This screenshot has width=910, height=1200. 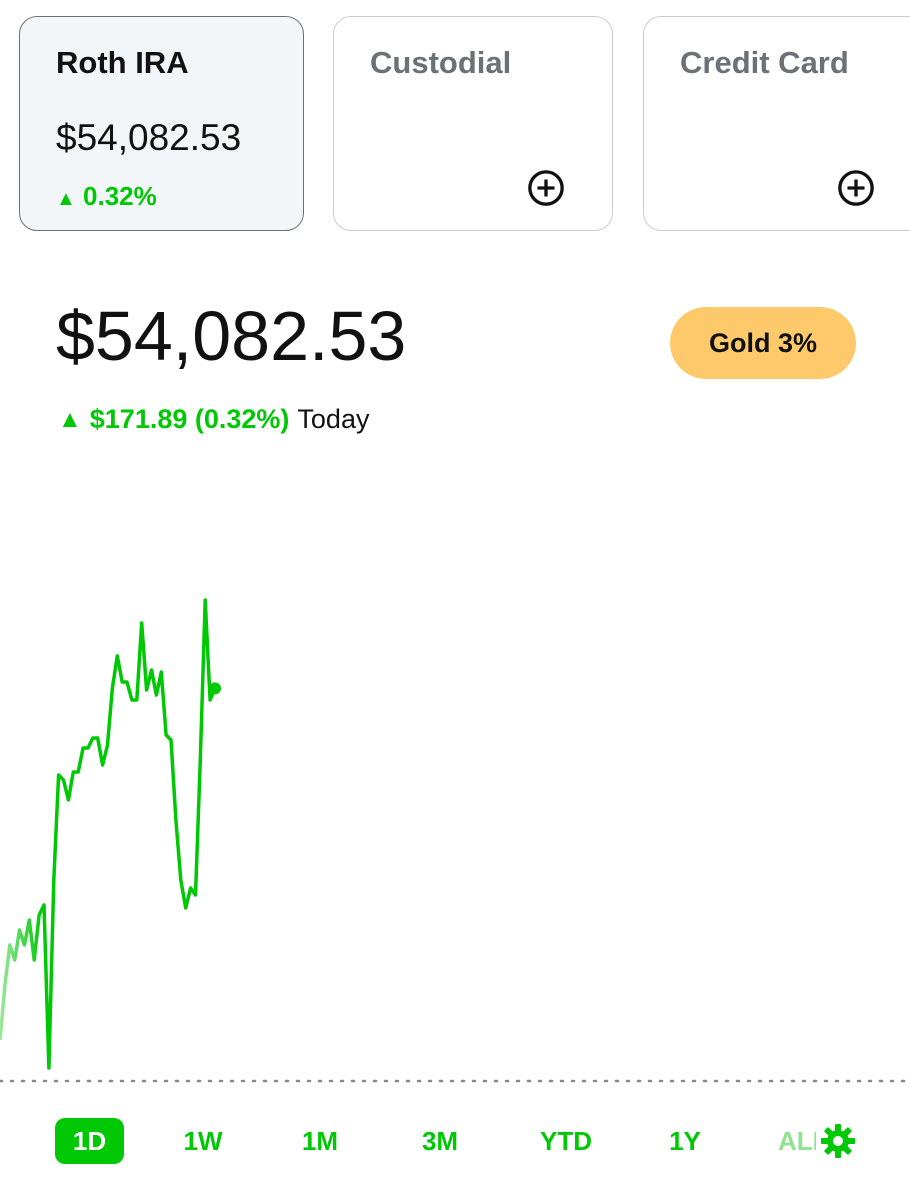 I want to click on range-tab: 3M, so click(x=440, y=1140).